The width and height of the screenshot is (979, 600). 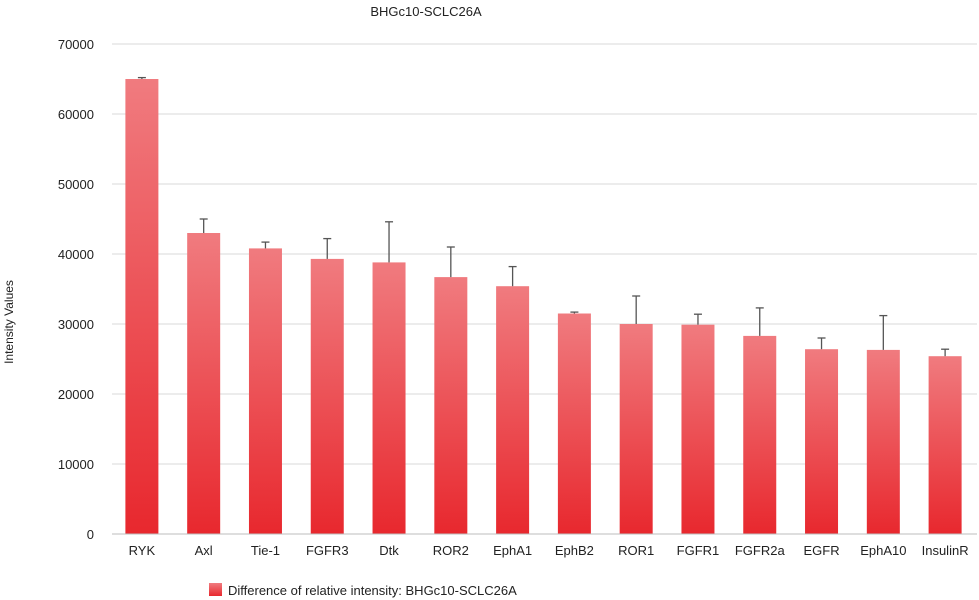 I want to click on y-tick-label: 20000, so click(x=76, y=394).